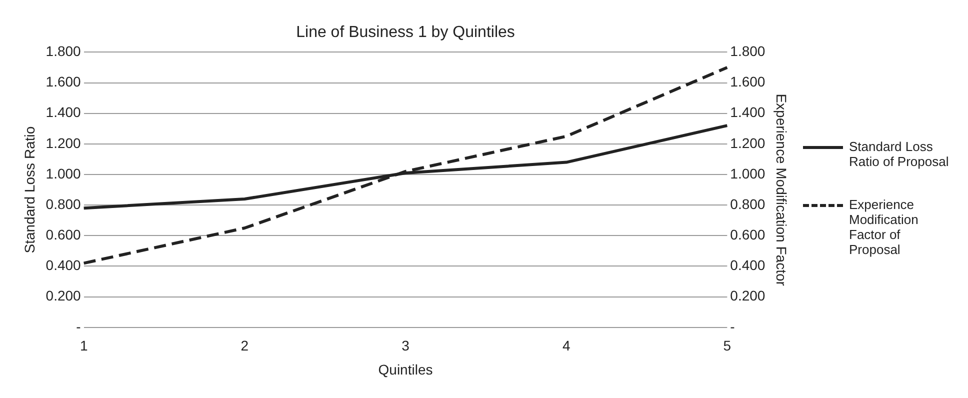 The height and width of the screenshot is (398, 968). Describe the element at coordinates (64, 82) in the screenshot. I see `y-tick-label: 1.600` at that location.